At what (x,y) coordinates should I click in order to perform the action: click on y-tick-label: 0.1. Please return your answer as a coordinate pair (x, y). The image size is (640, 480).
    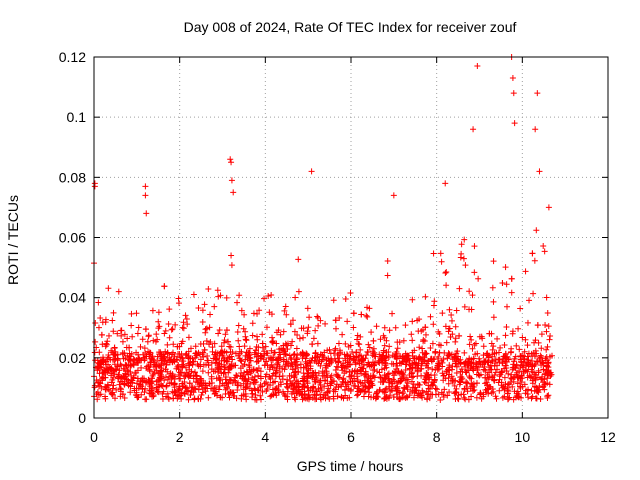
    Looking at the image, I should click on (77, 117).